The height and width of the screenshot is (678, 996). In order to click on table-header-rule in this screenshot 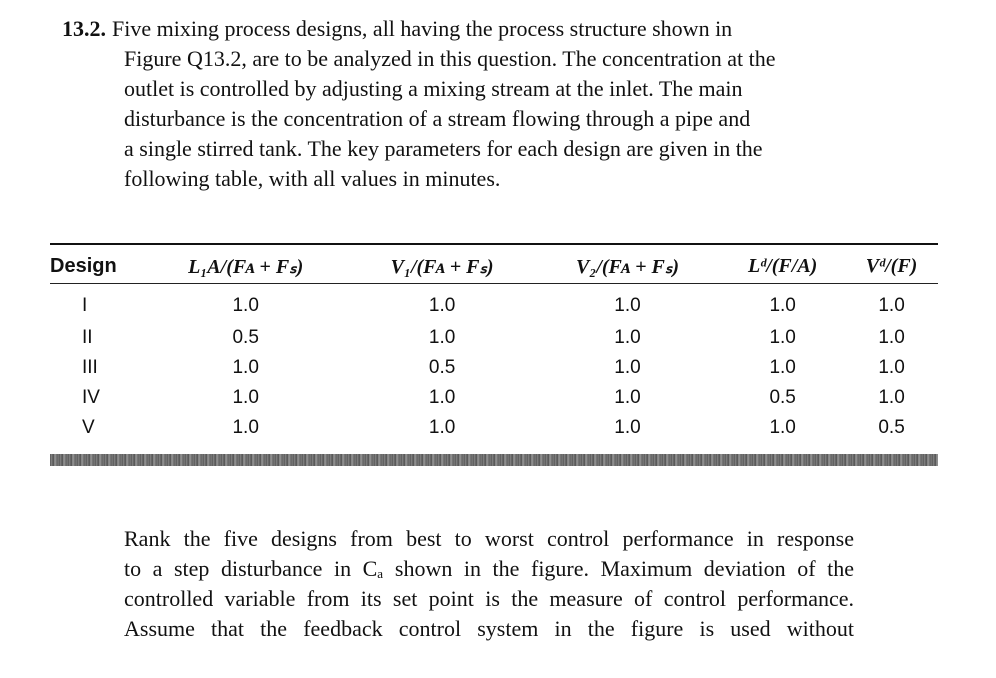, I will do `click(494, 283)`.